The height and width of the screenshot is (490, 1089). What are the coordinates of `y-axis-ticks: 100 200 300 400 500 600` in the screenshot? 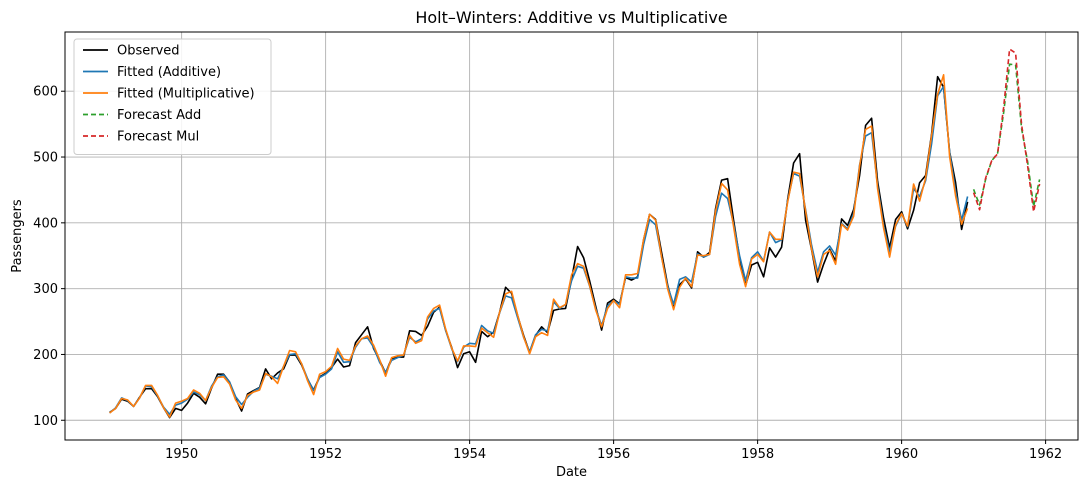 It's located at (49, 257).